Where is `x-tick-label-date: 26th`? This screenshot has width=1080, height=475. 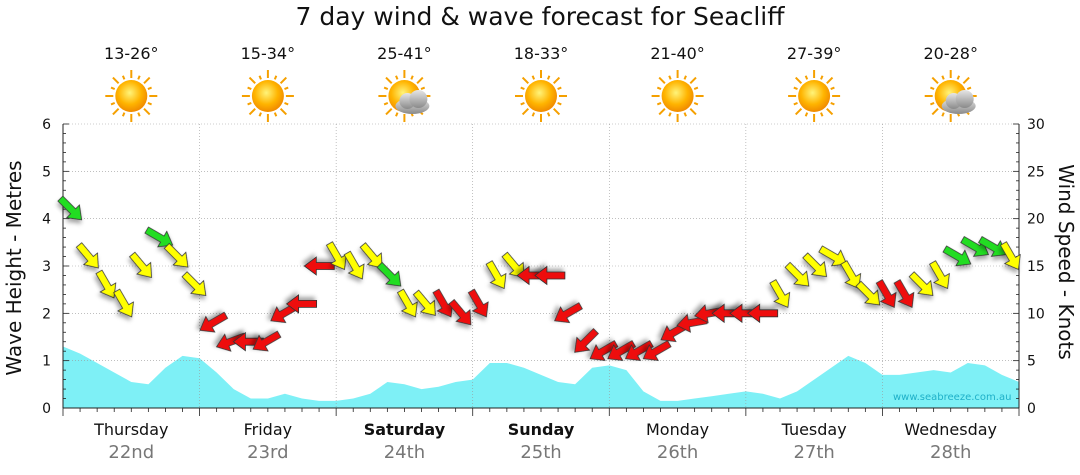 x-tick-label-date: 26th is located at coordinates (677, 452).